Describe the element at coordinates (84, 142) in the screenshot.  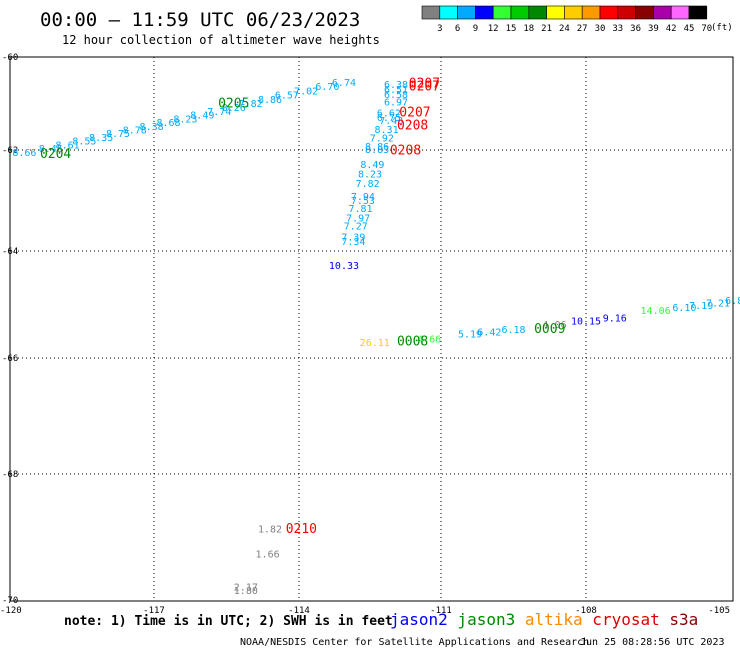
I see `swh-value-label: 8.55` at that location.